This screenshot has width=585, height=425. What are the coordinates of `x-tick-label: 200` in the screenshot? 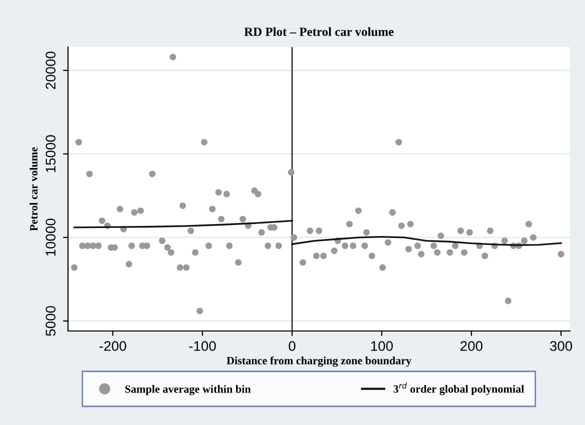 It's located at (471, 346).